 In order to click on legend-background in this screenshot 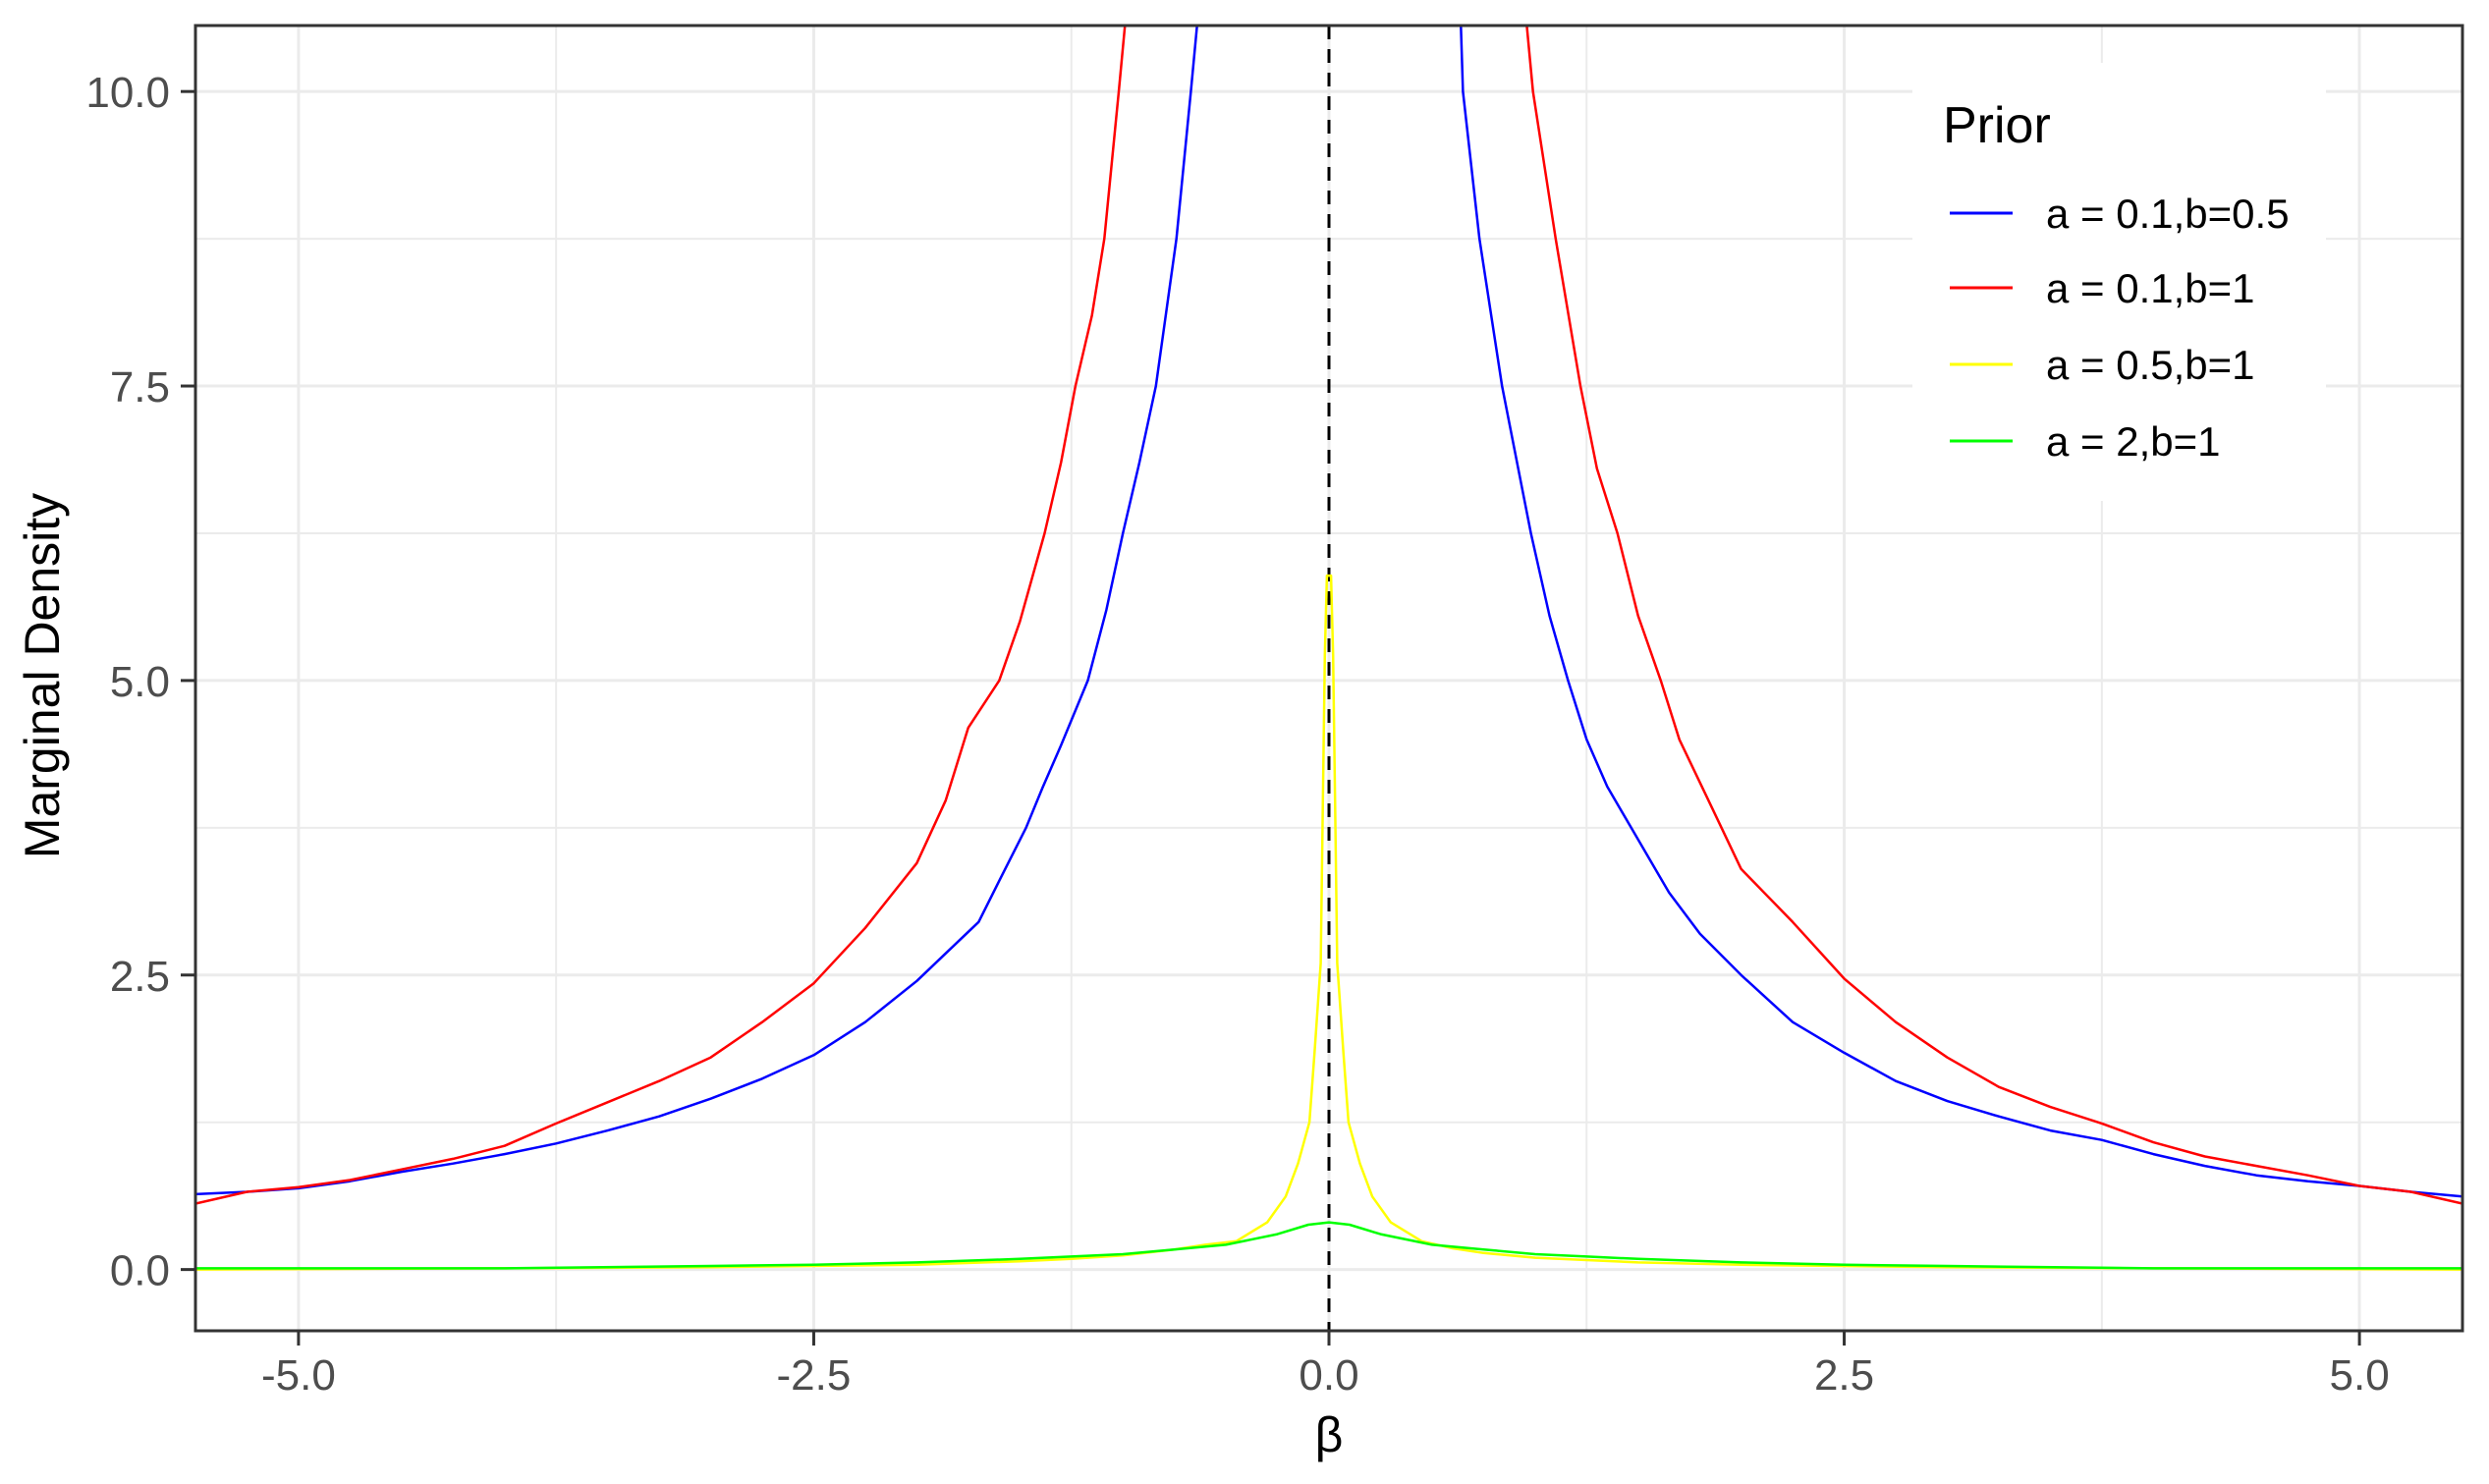, I will do `click(2119, 282)`.